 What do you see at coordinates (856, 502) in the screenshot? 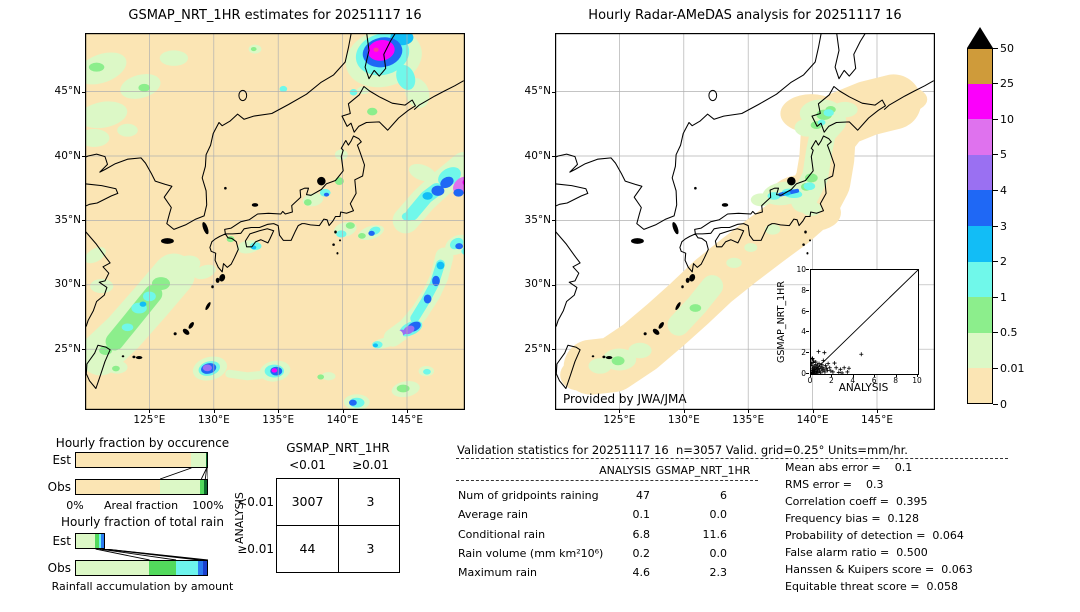
I see `stats-score-line: Correlation coeff = 0.395` at bounding box center [856, 502].